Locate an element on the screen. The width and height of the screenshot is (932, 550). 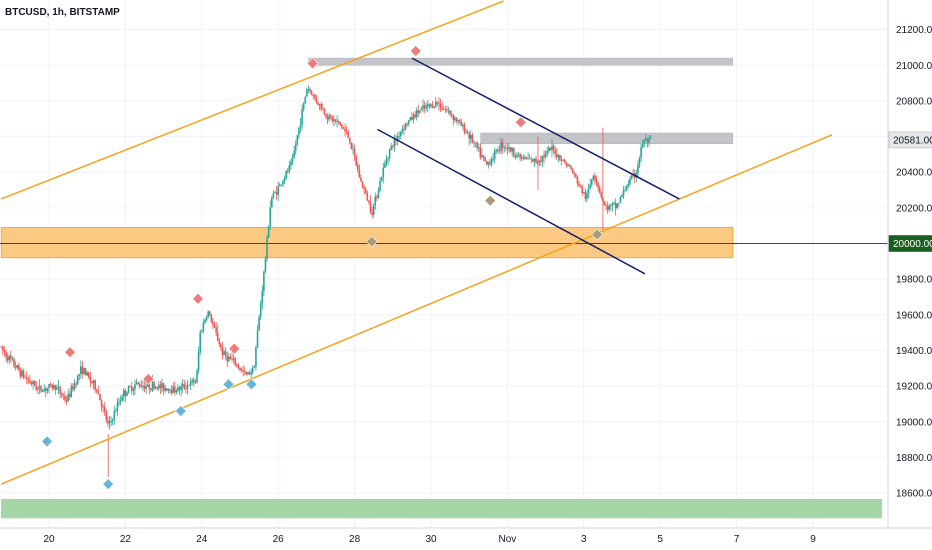
time-tick-label: 22 is located at coordinates (126, 539).